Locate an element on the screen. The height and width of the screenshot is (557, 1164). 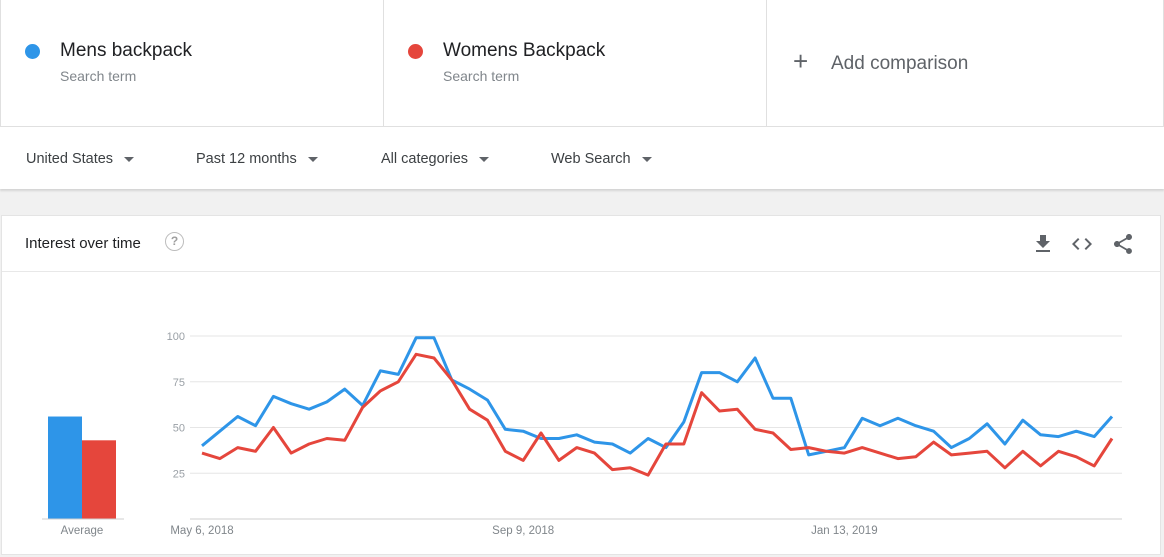
card-header: Interest over time ? is located at coordinates (581, 244).